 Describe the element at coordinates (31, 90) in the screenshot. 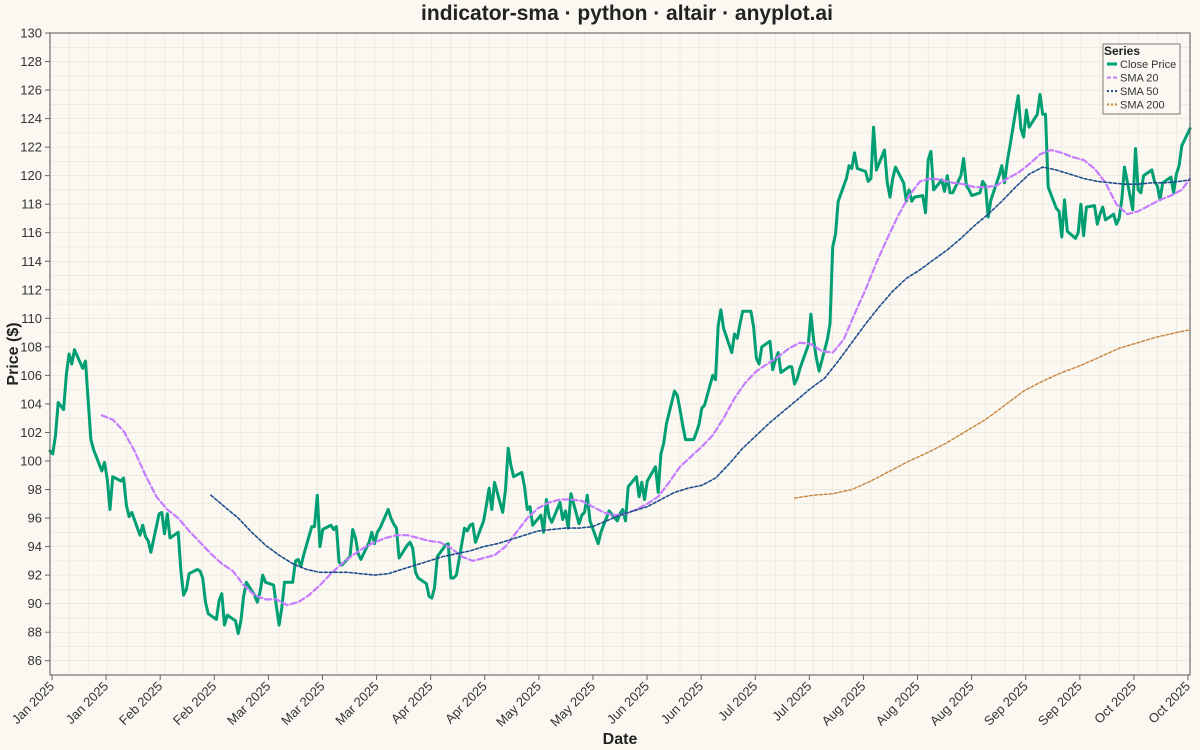

I see `y-tick-label: 126` at that location.